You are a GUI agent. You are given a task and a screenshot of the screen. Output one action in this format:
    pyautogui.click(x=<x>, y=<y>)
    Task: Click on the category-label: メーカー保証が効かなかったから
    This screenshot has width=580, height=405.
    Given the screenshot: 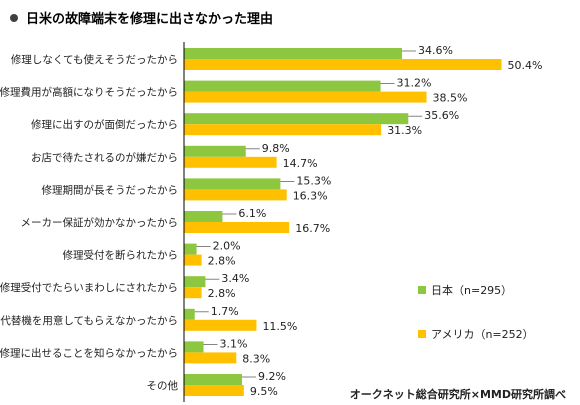 What is the action you would take?
    pyautogui.click(x=100, y=222)
    